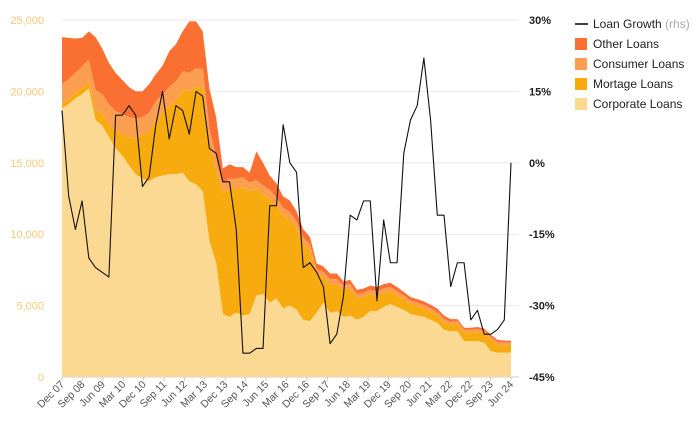 The height and width of the screenshot is (433, 700). What do you see at coordinates (542, 378) in the screenshot?
I see `right-tick-label: -45%` at bounding box center [542, 378].